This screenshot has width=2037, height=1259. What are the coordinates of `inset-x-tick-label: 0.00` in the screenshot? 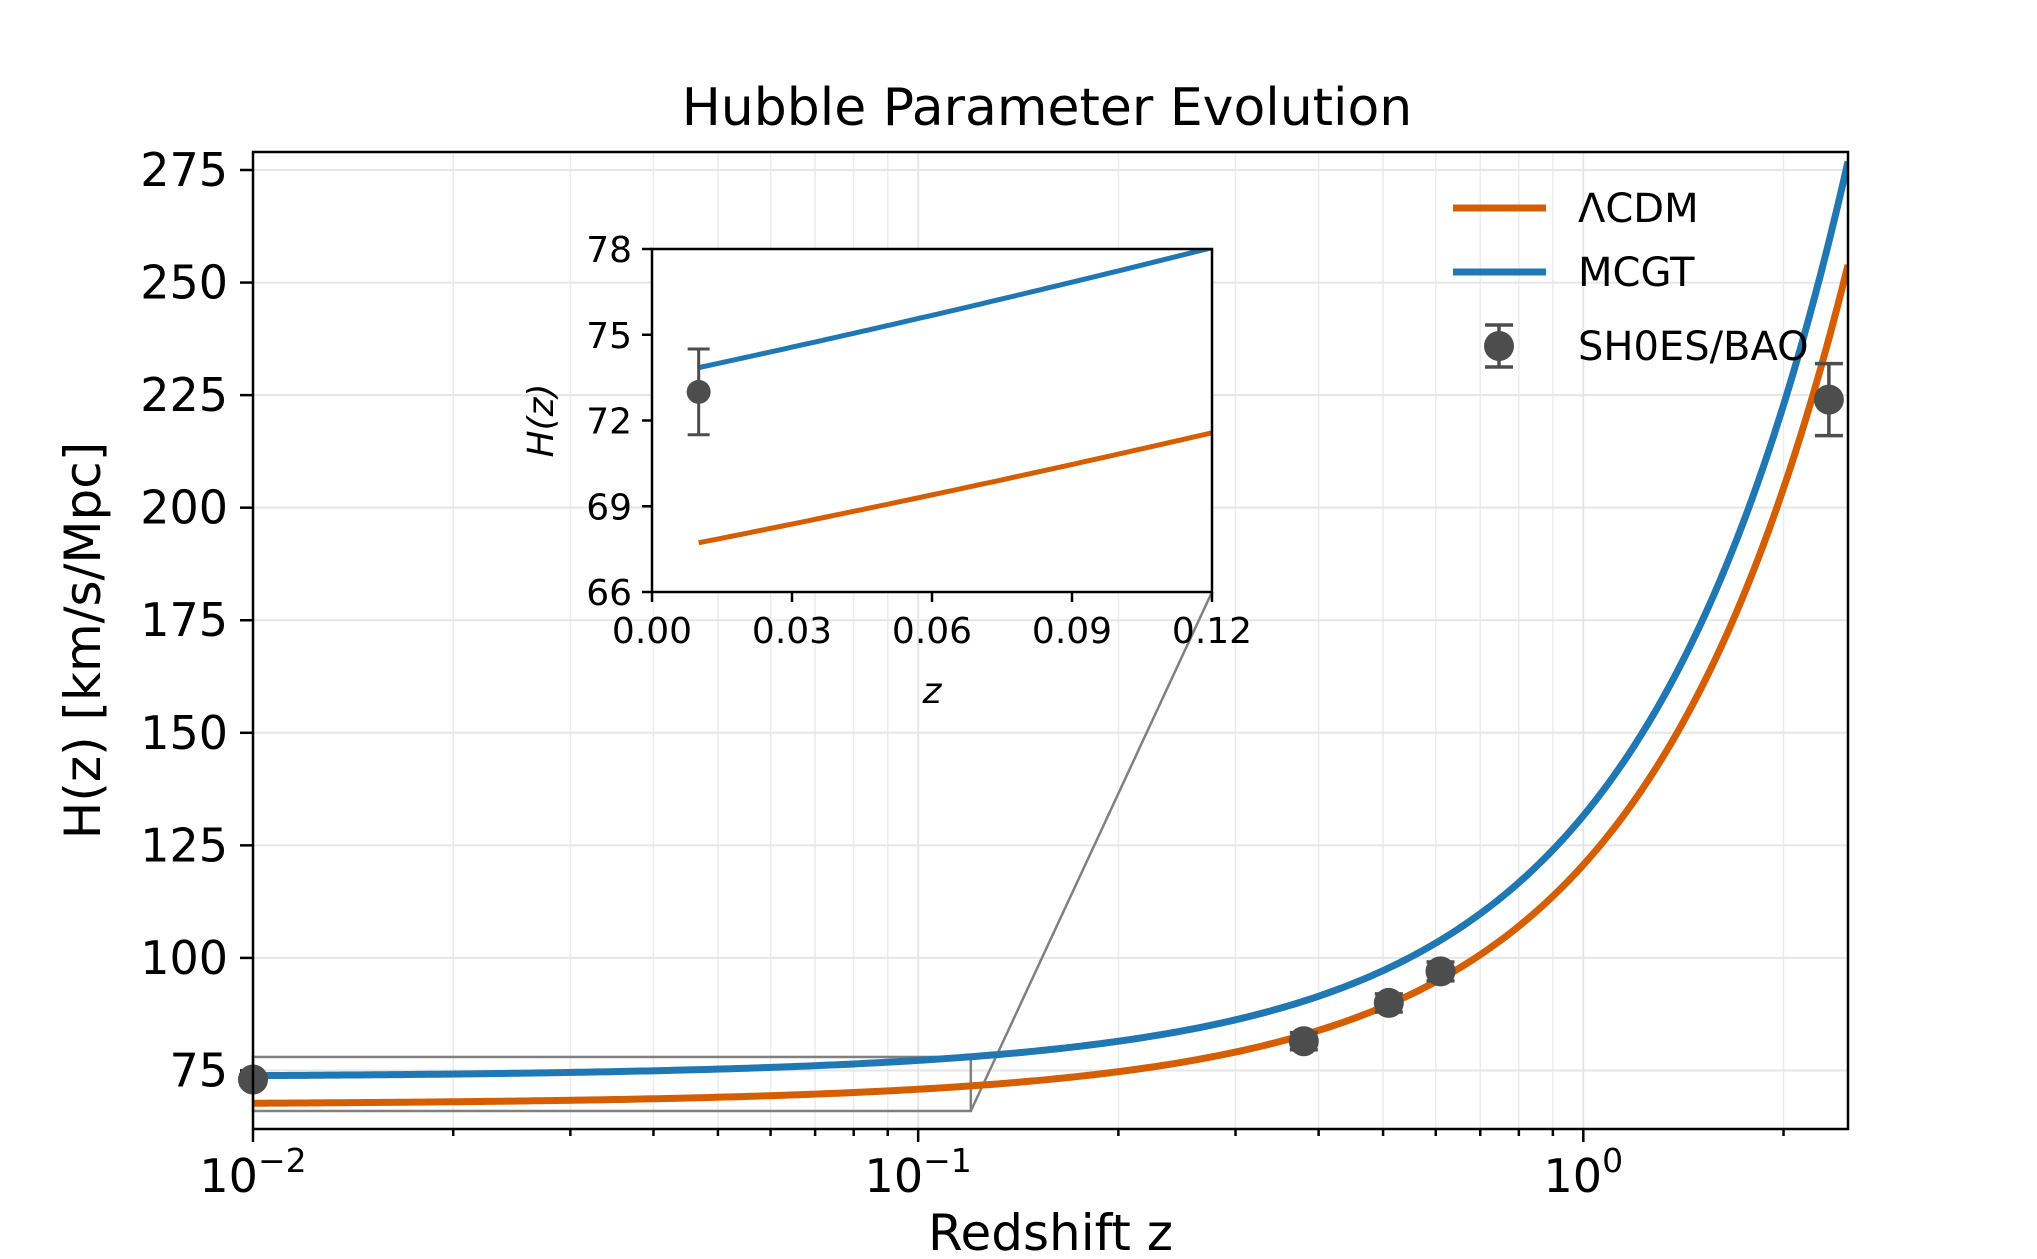 It's located at (652, 631).